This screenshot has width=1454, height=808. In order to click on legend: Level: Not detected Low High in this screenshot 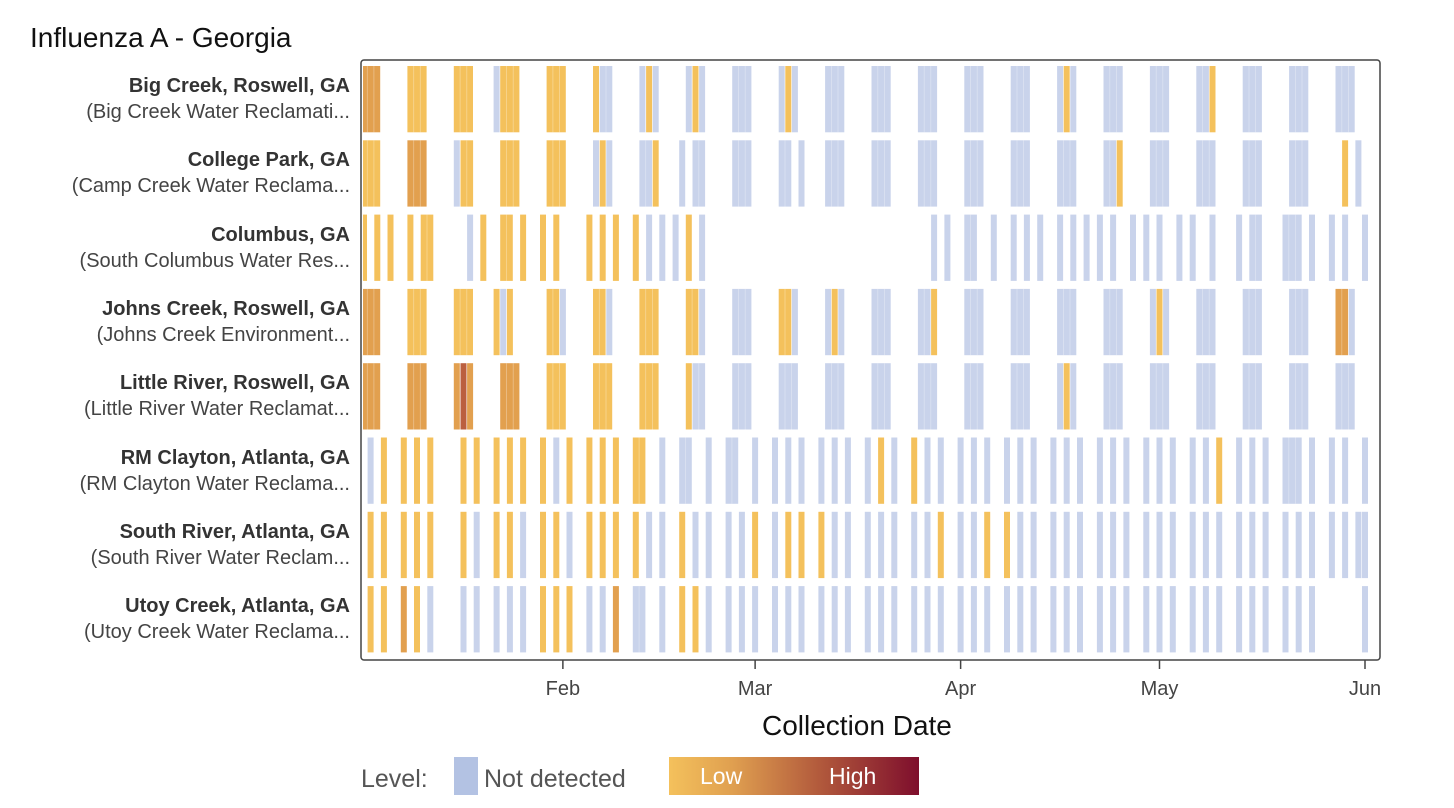, I will do `click(661, 776)`.